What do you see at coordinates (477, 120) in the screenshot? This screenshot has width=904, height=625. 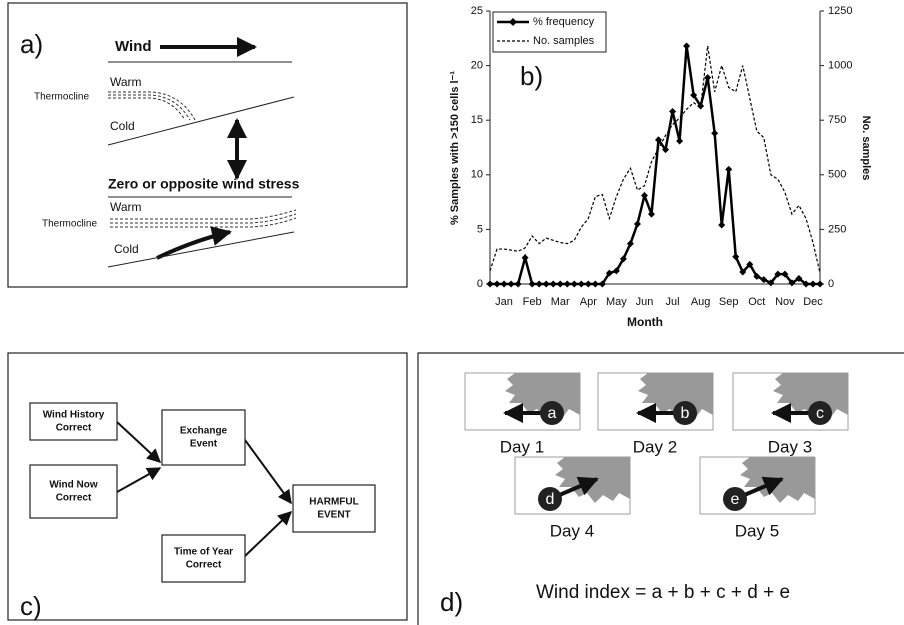 I see `y-tick-label: 15` at bounding box center [477, 120].